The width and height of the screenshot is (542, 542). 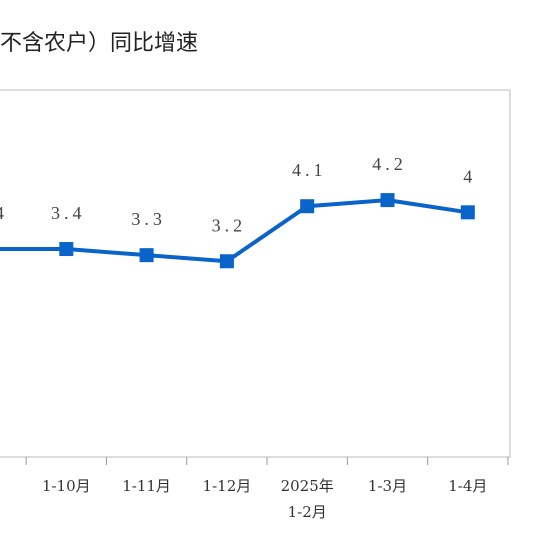 What do you see at coordinates (469, 176) in the screenshot?
I see `value-label: 4` at bounding box center [469, 176].